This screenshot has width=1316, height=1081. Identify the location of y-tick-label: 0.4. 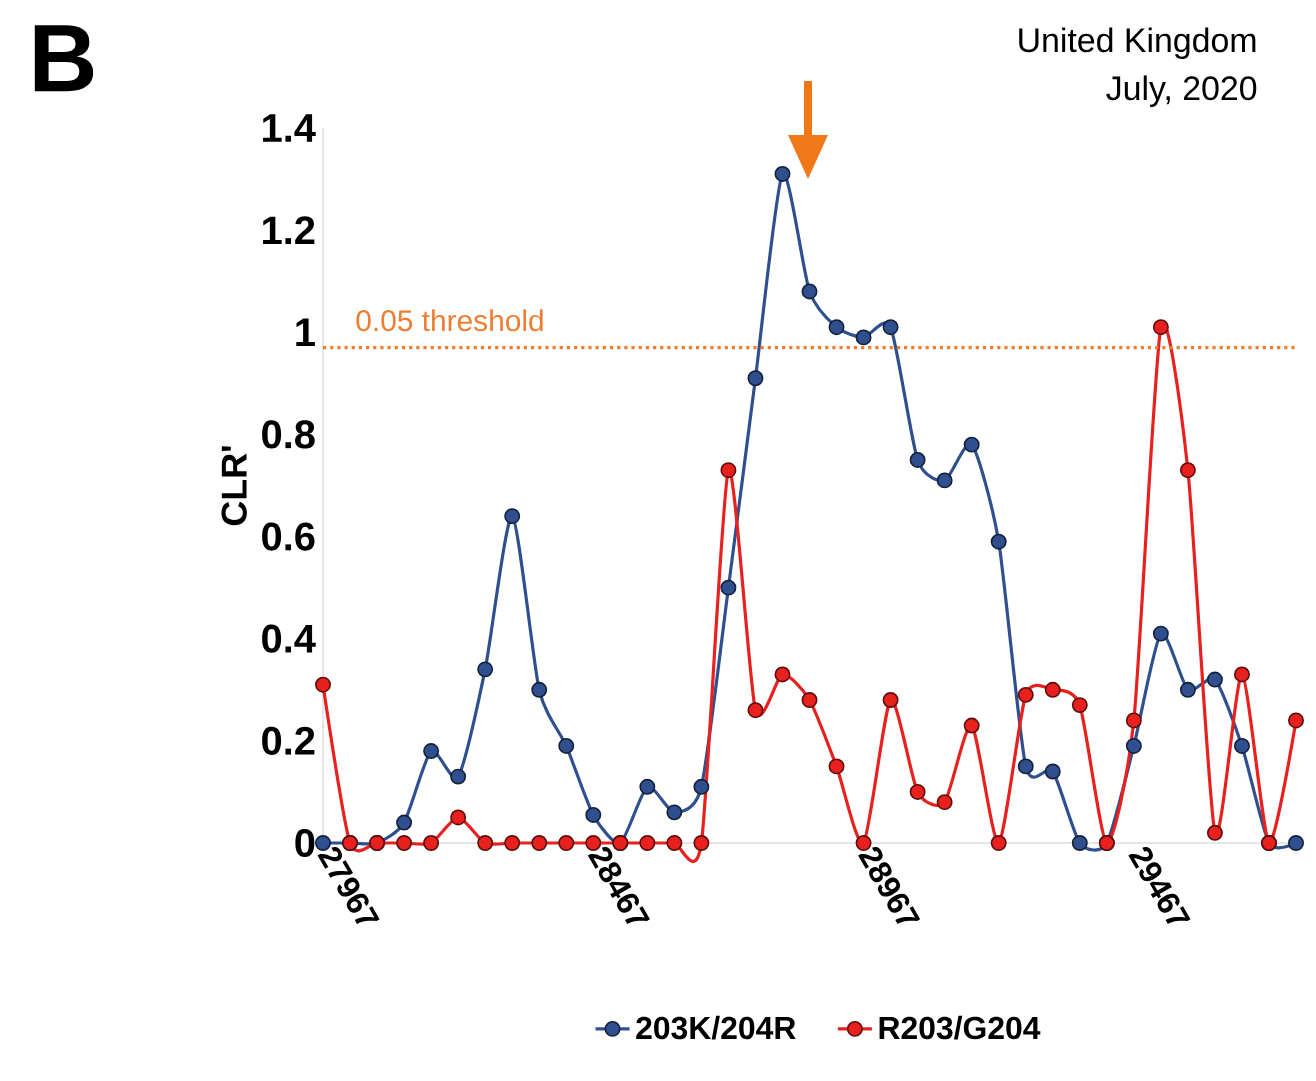
(289, 638).